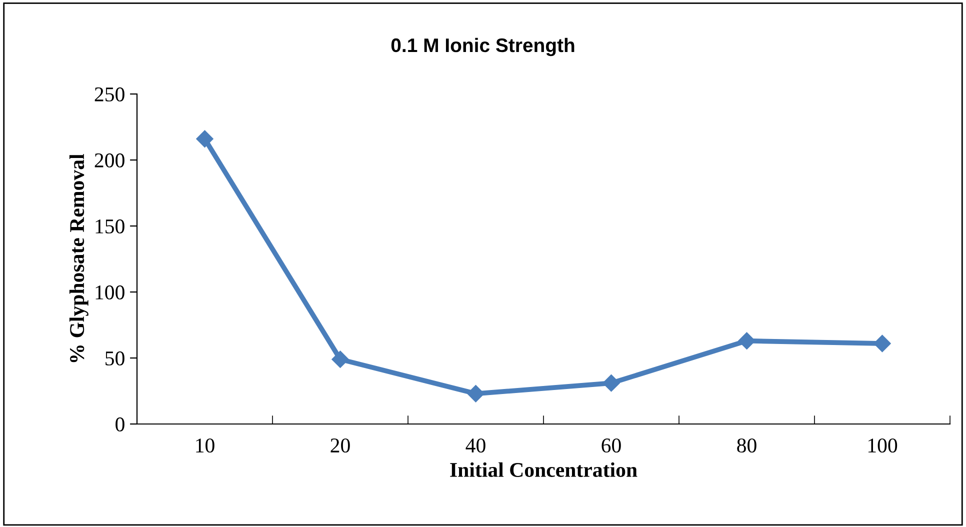 This screenshot has height=527, width=966. What do you see at coordinates (120, 424) in the screenshot?
I see `y-tick-label: 0` at bounding box center [120, 424].